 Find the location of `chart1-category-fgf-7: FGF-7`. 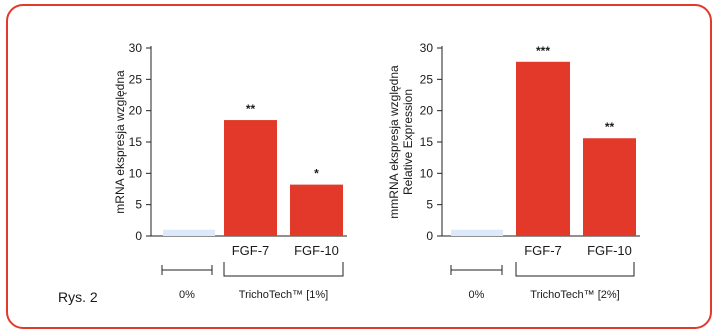

chart1-category-fgf-7: FGF-7 is located at coordinates (251, 250).